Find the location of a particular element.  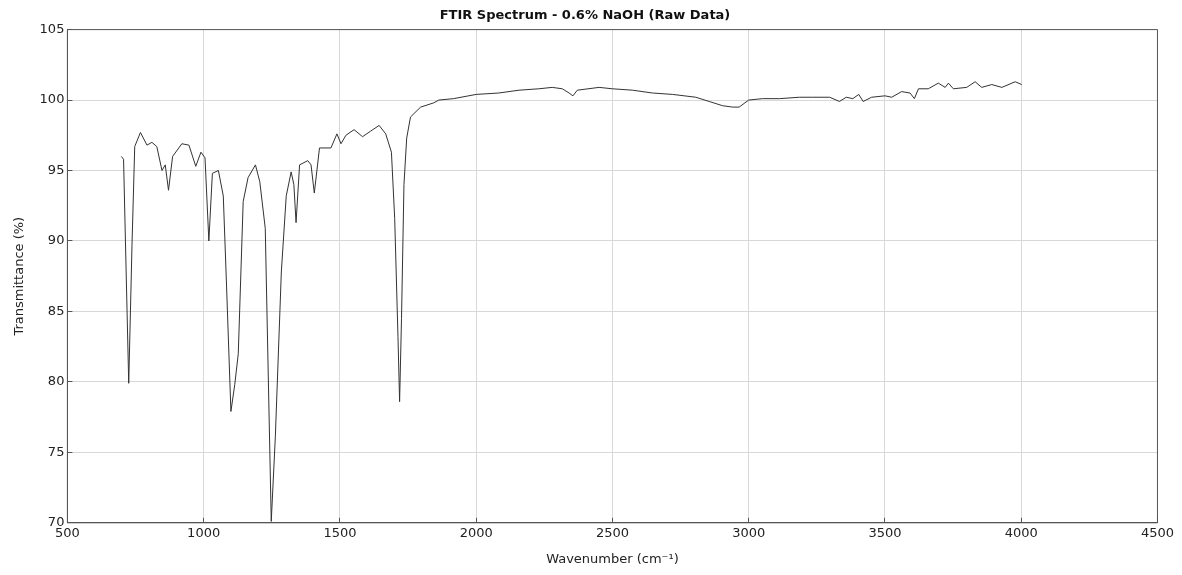

y-axis-title: Transmittance (%) is located at coordinates (19, 276).